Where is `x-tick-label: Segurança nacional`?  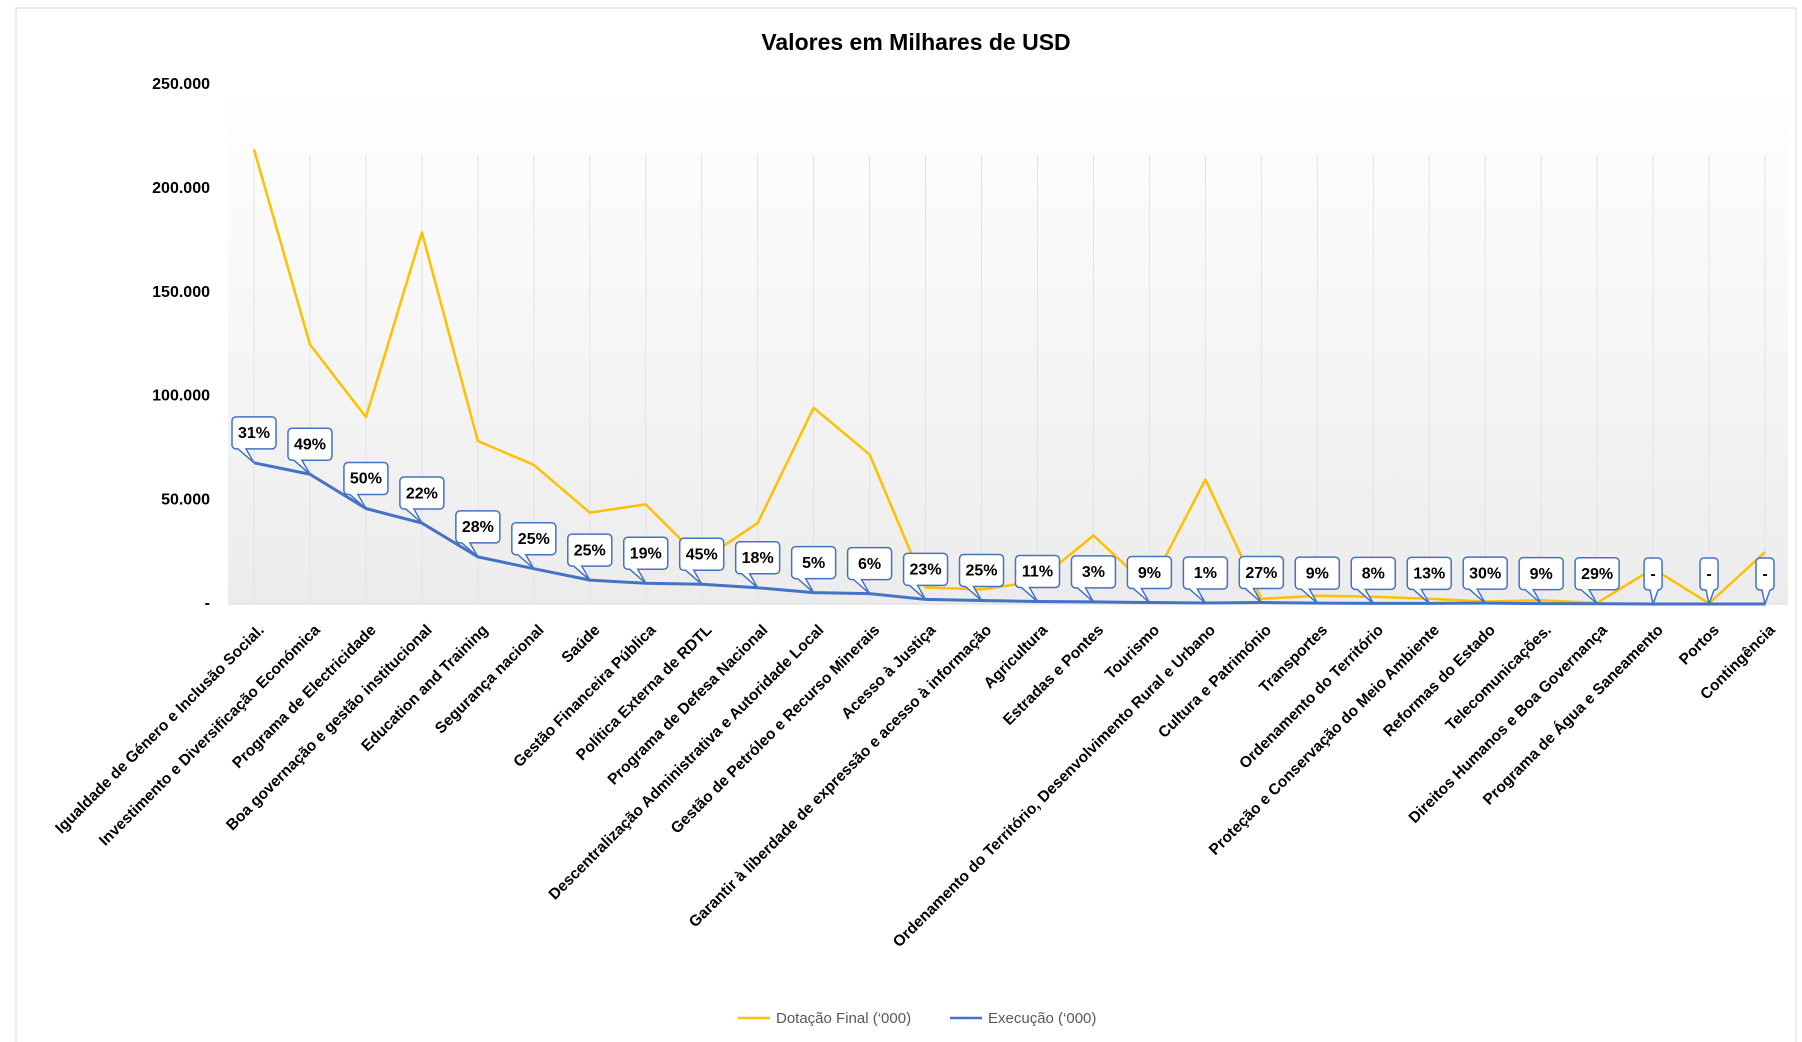 x-tick-label: Segurança nacional is located at coordinates (490, 680).